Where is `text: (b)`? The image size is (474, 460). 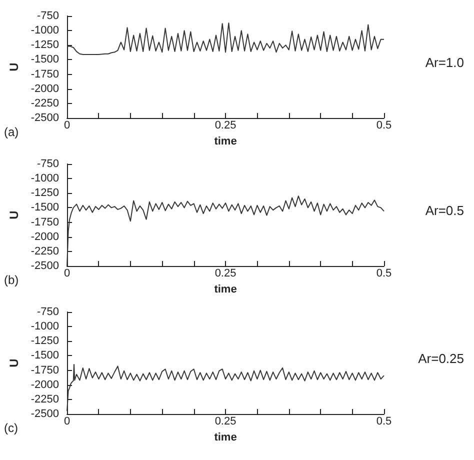
text: (b) is located at coordinates (11, 280).